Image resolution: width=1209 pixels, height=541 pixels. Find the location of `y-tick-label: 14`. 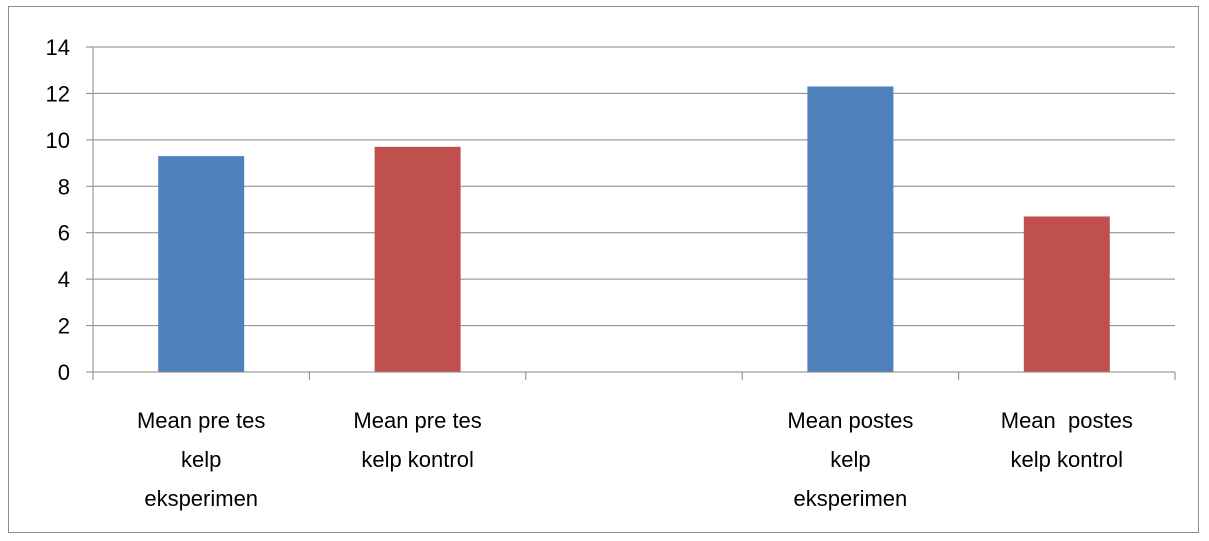

y-tick-label: 14 is located at coordinates (58, 47).